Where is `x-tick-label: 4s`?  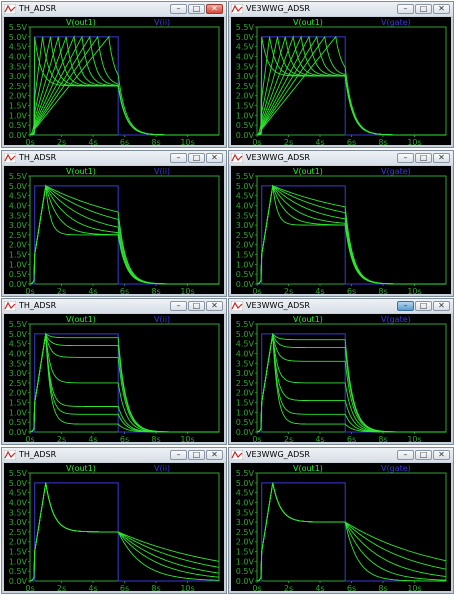
x-tick-label: 4s is located at coordinates (92, 438).